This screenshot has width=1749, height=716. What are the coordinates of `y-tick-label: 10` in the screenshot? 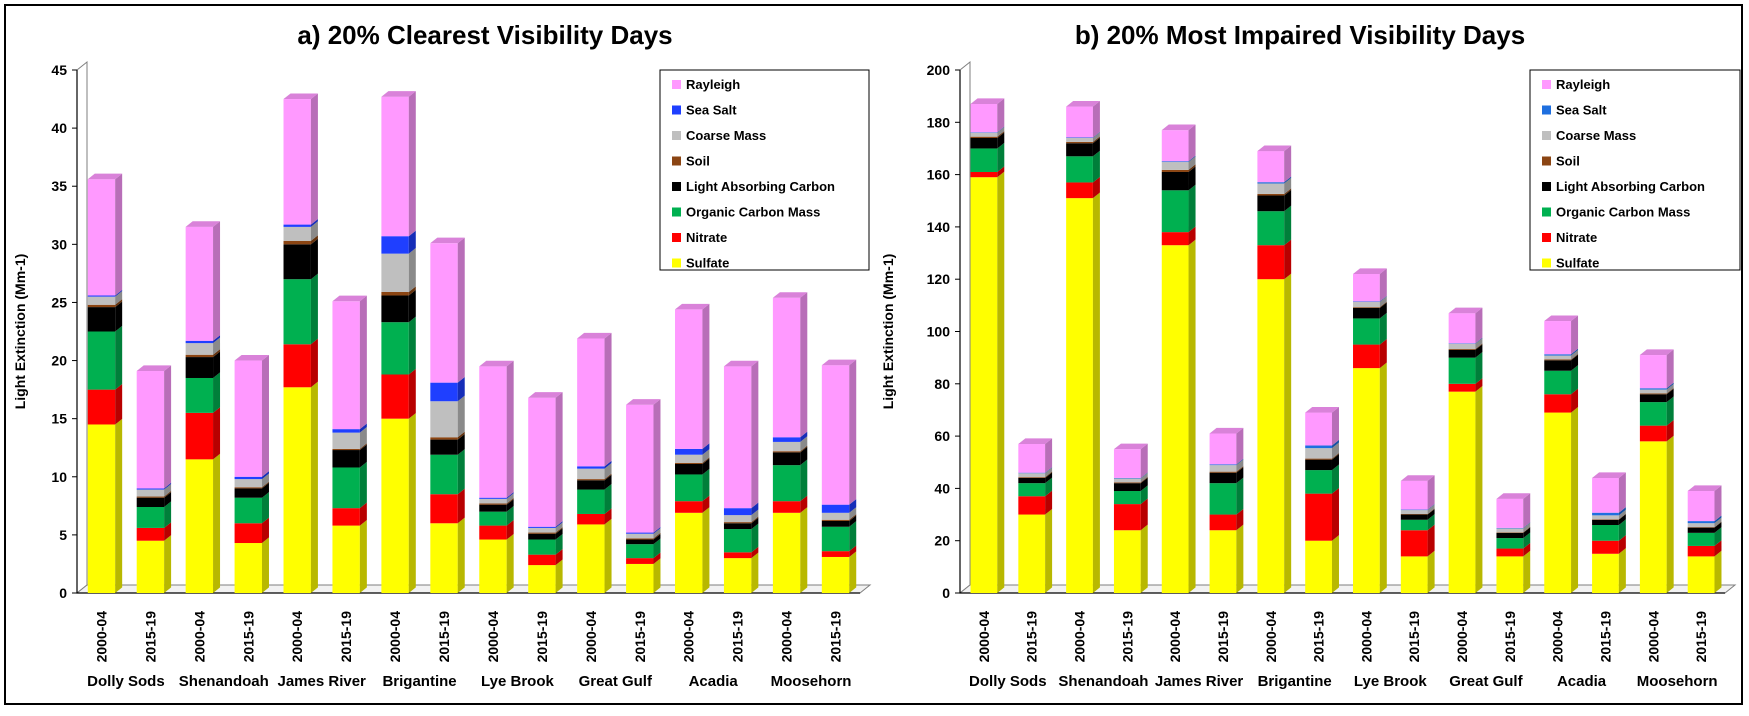 It's located at (59, 477).